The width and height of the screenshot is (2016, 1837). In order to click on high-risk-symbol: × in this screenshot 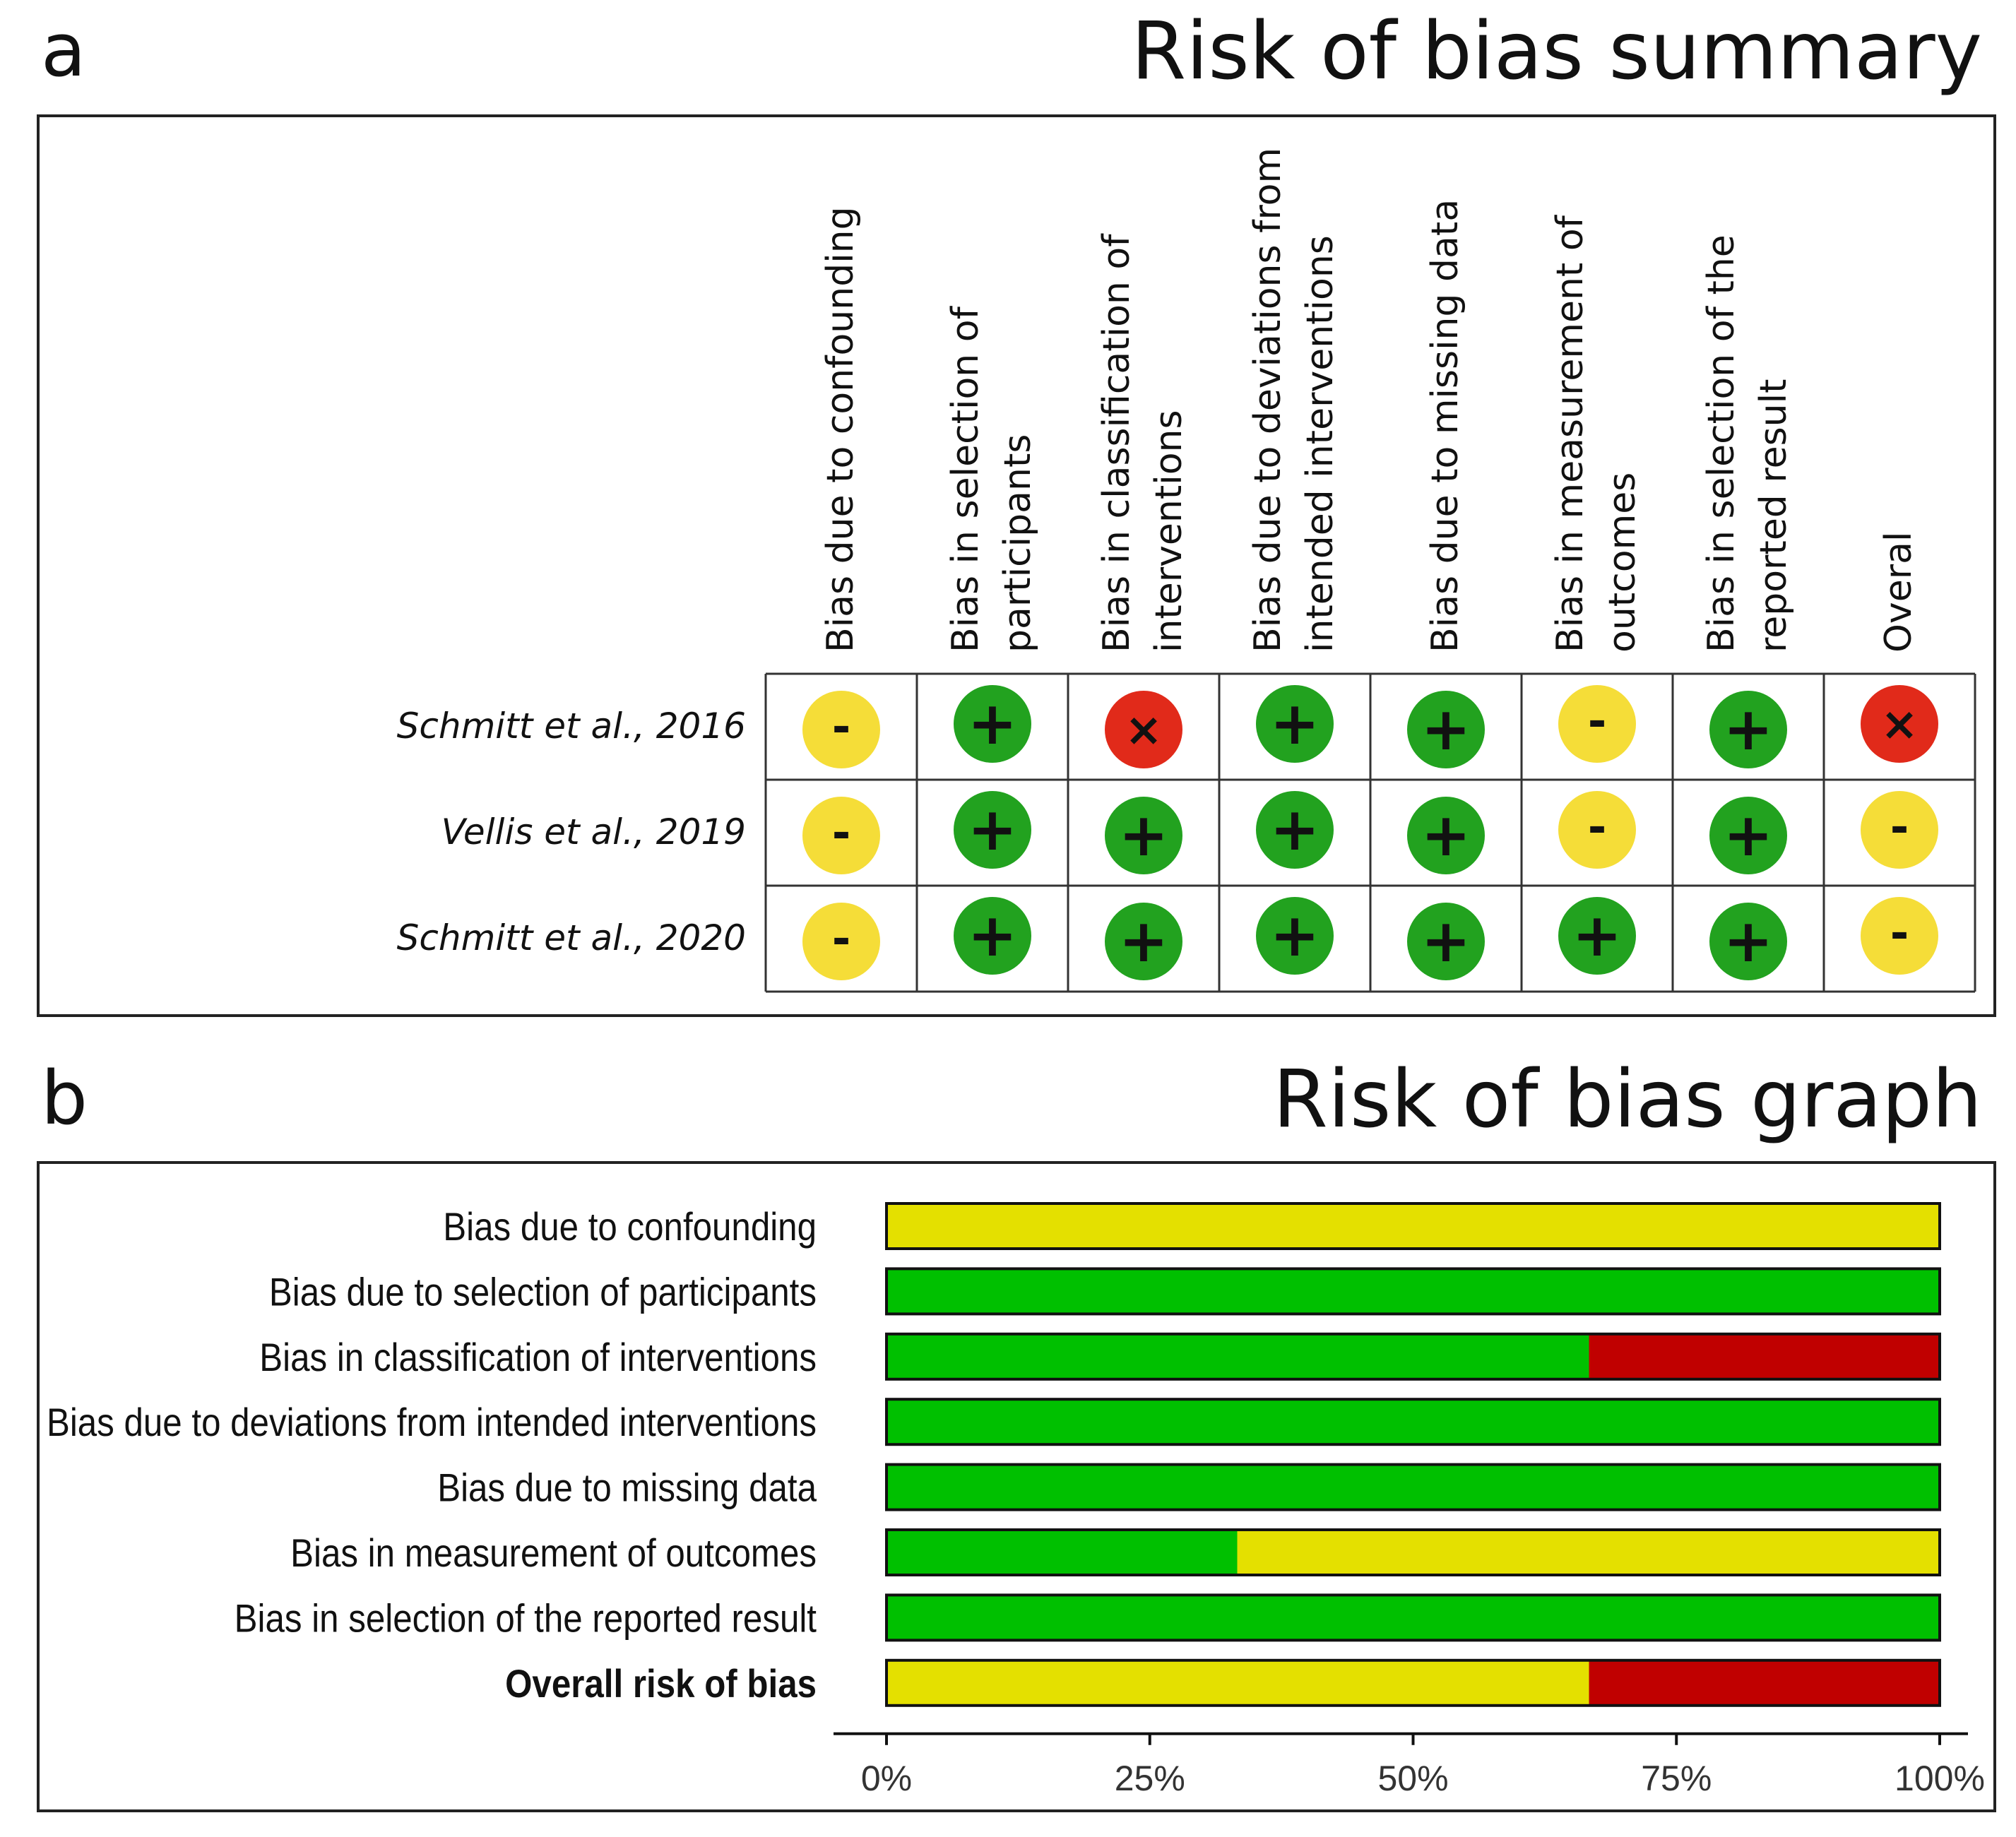, I will do `click(1900, 724)`.